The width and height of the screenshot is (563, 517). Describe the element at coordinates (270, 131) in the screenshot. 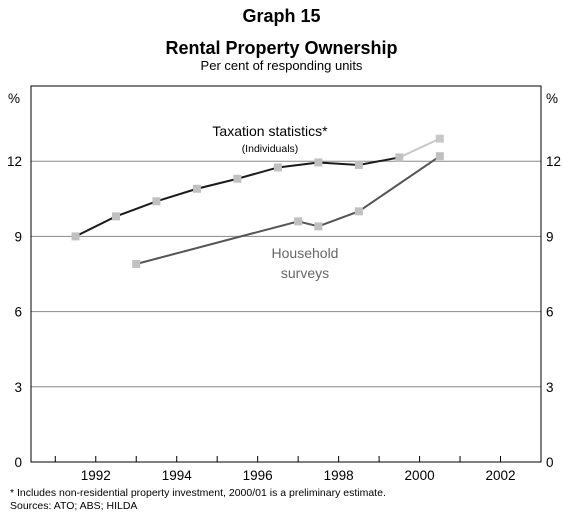

I see `label-taxation: Taxation statistics*` at that location.